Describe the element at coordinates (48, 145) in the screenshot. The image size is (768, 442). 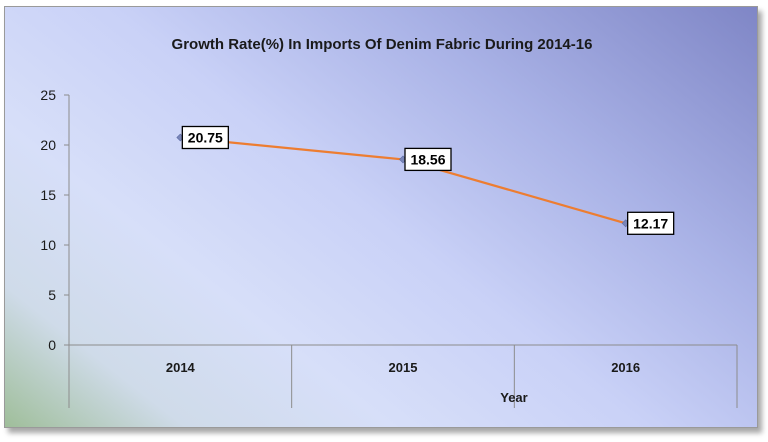
I see `y-tick-label: 20` at that location.